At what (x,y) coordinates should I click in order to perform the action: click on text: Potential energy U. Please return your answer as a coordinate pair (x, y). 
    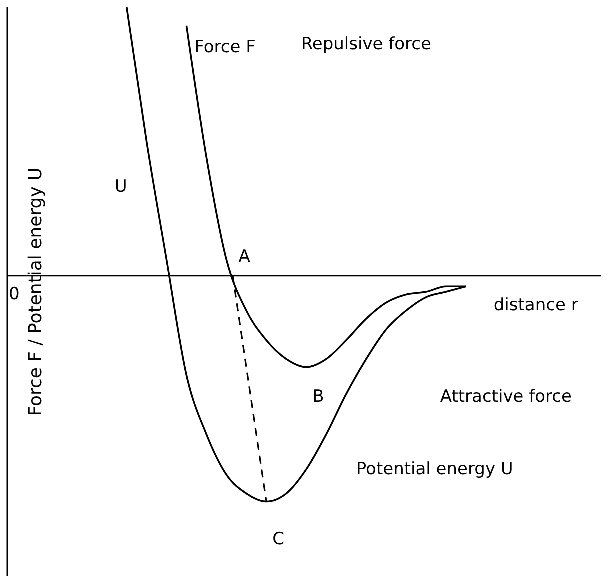
    Looking at the image, I should click on (435, 470).